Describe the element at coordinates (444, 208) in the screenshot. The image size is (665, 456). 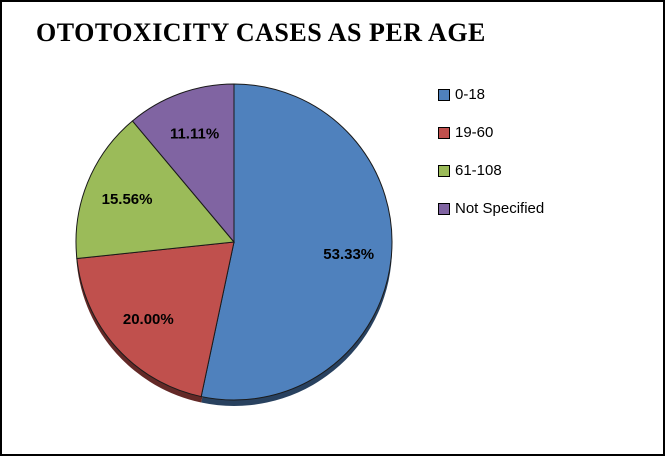
I see `legend-swatch-not-specified` at that location.